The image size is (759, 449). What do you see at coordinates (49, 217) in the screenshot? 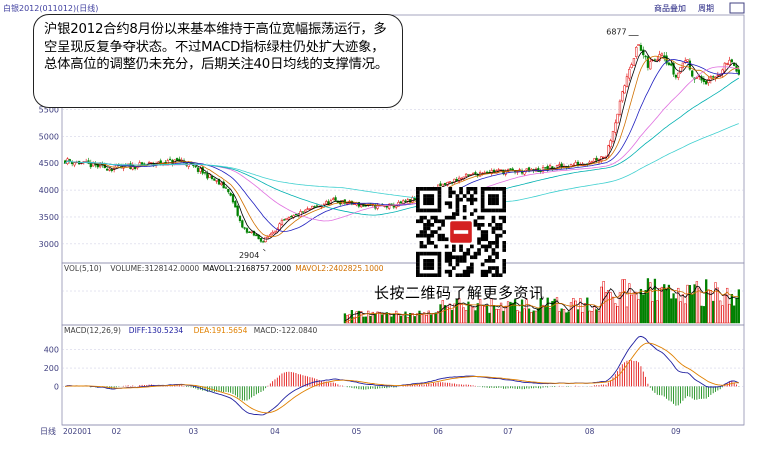
I see `price-tick-label: 3500` at bounding box center [49, 217].